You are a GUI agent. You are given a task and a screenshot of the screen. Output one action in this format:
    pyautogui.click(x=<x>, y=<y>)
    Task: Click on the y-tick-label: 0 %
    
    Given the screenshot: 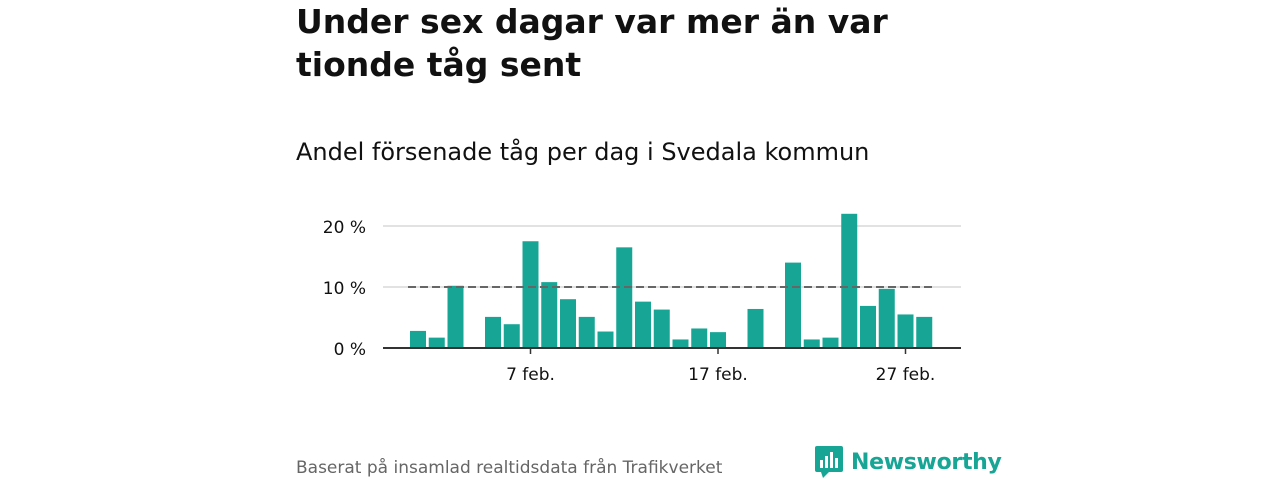 What is the action you would take?
    pyautogui.click(x=350, y=350)
    